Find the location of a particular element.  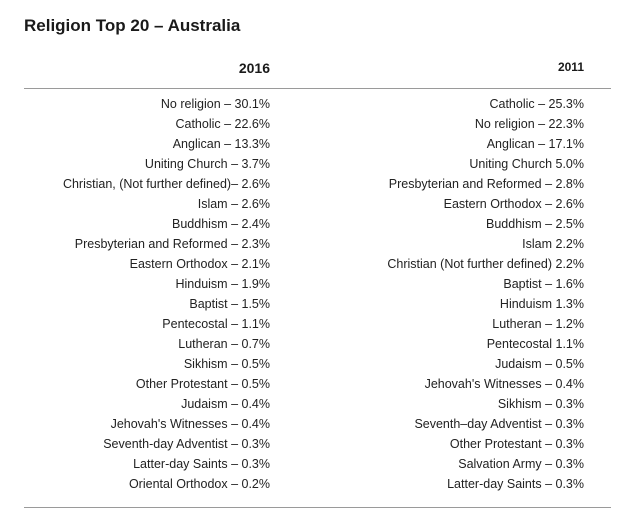

list-item: Hinduism – 1.9% is located at coordinates (223, 284).